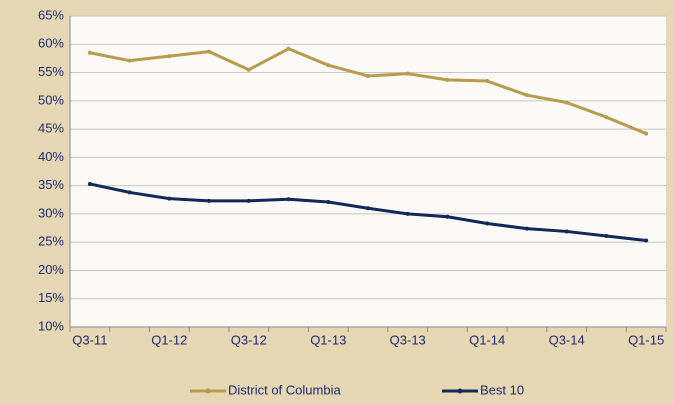 Image resolution: width=674 pixels, height=404 pixels. Describe the element at coordinates (51, 99) in the screenshot. I see `y-tick-label: 50%` at that location.